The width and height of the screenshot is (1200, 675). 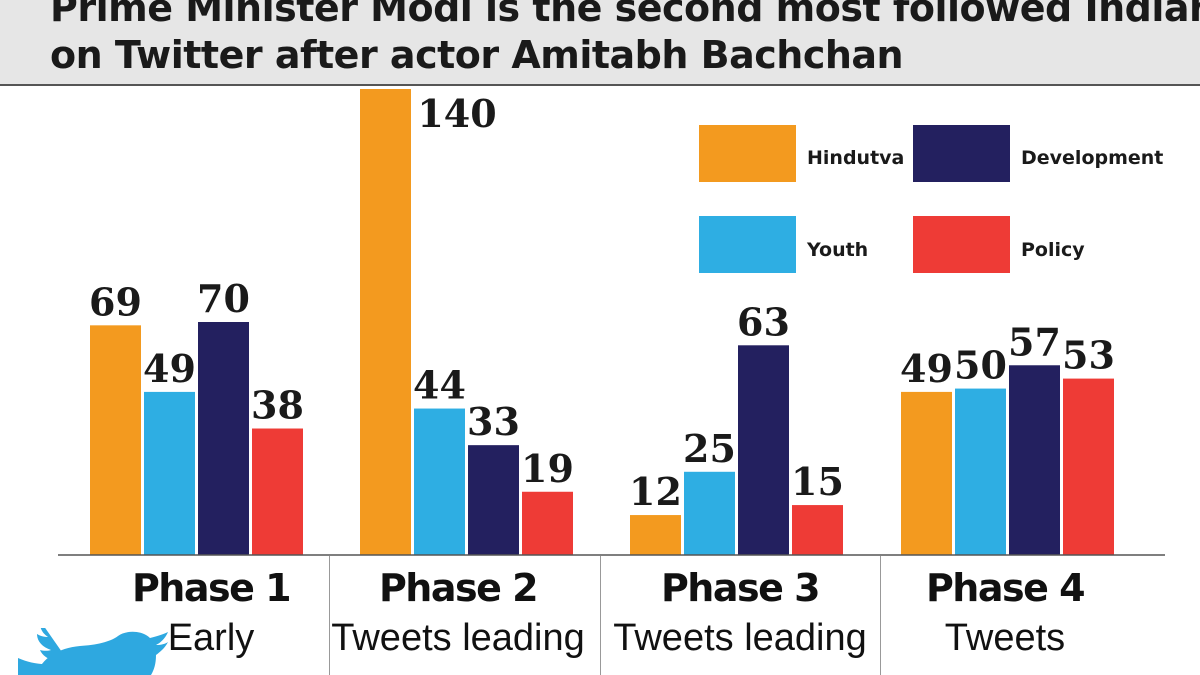 What do you see at coordinates (93, 651) in the screenshot?
I see `twitter-bird-icon` at bounding box center [93, 651].